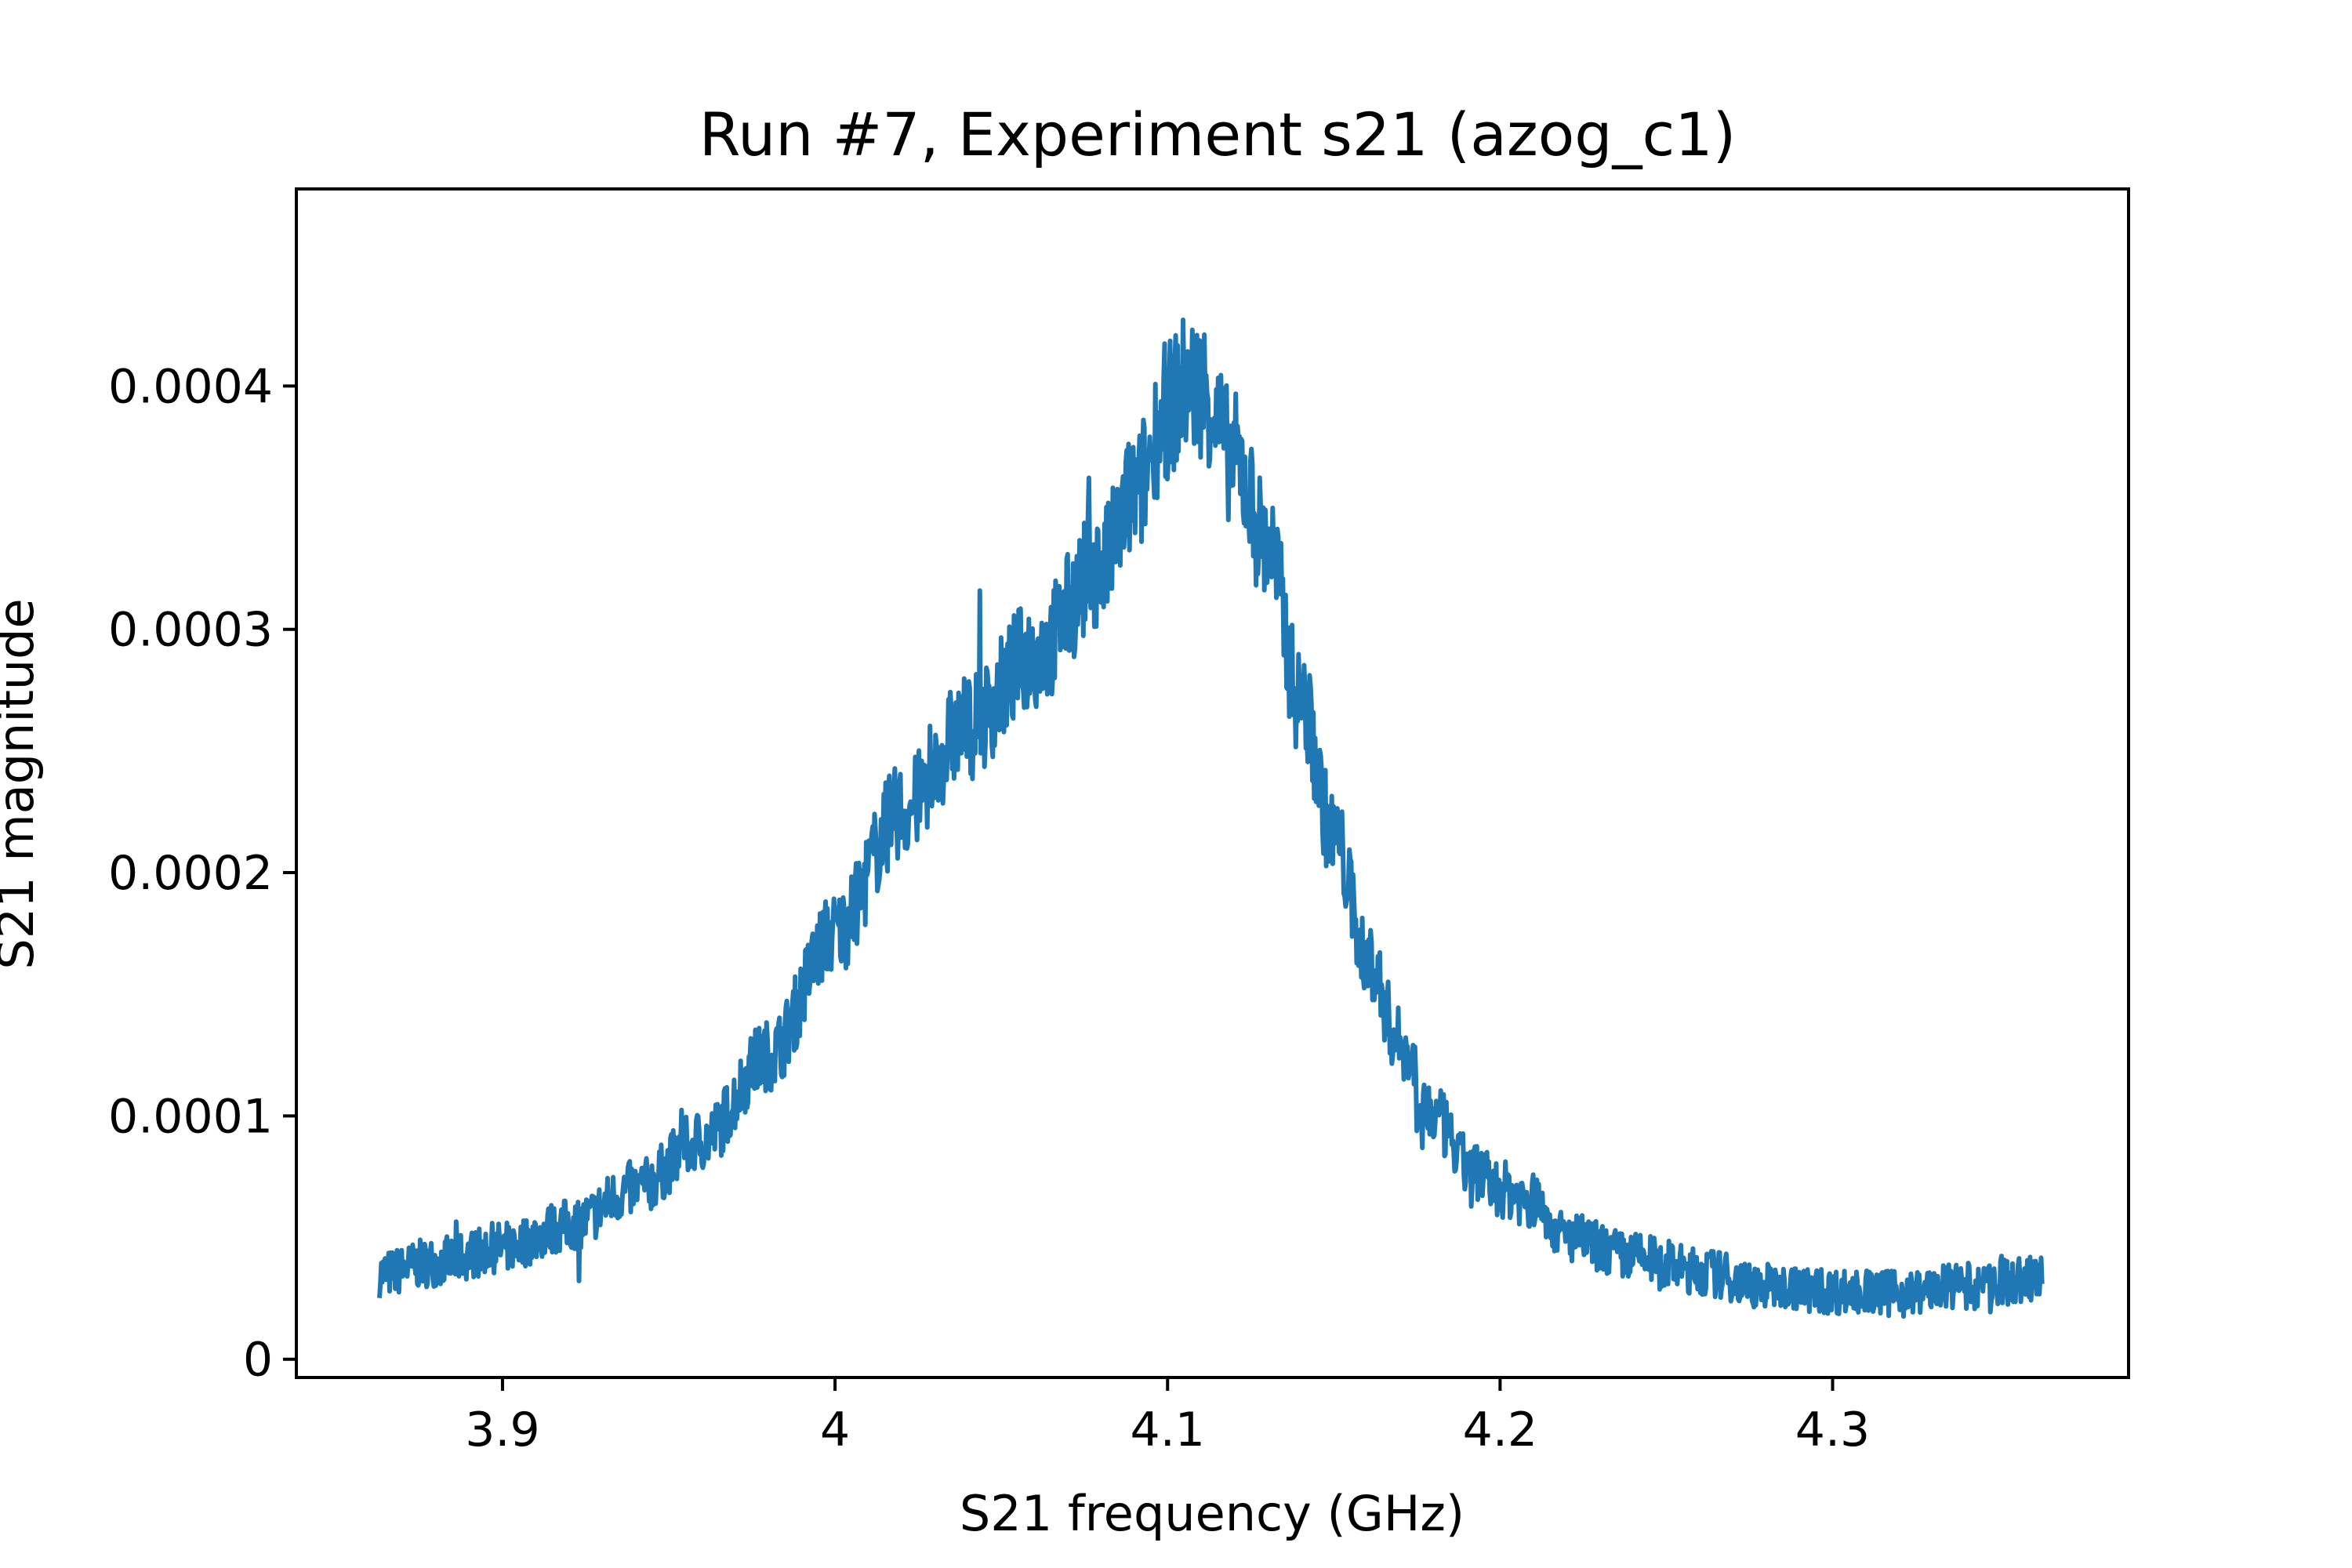 Image resolution: width=2352 pixels, height=1568 pixels. I want to click on x-tick-label: 4.3, so click(1832, 1430).